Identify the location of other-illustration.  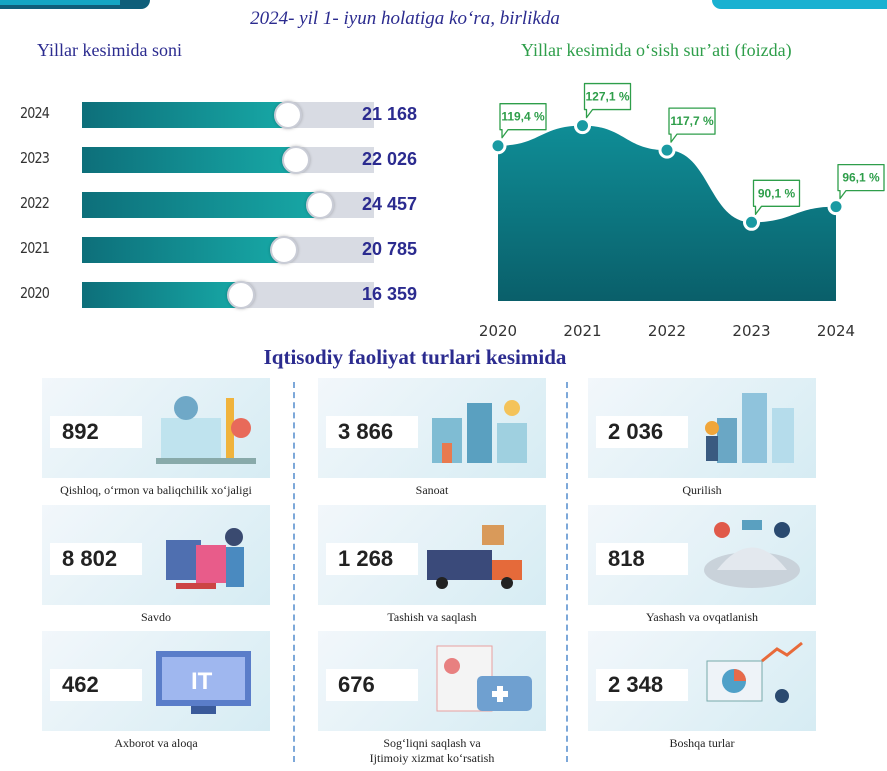
(751, 683).